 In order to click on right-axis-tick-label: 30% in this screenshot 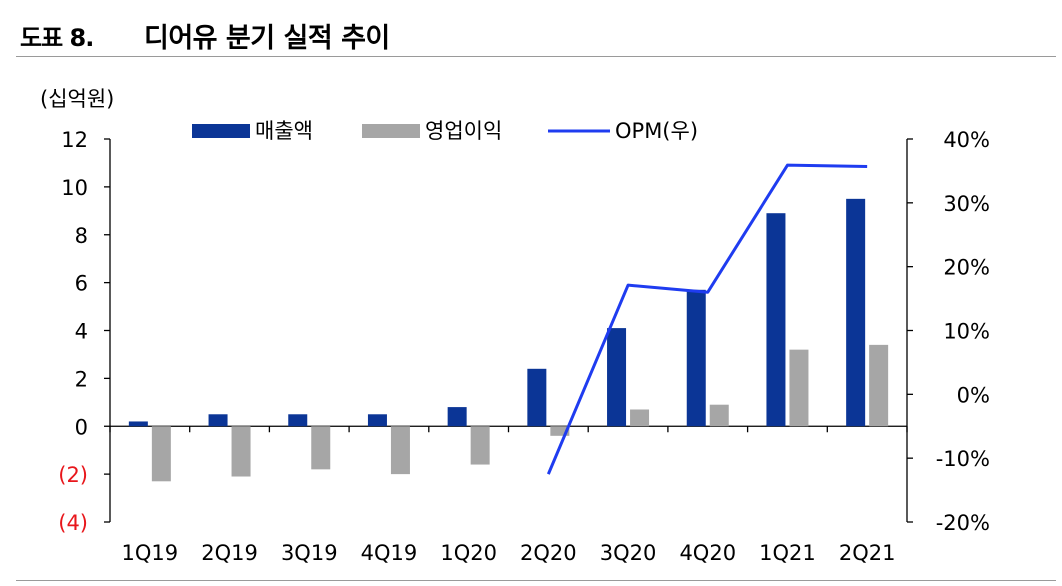, I will do `click(966, 204)`.